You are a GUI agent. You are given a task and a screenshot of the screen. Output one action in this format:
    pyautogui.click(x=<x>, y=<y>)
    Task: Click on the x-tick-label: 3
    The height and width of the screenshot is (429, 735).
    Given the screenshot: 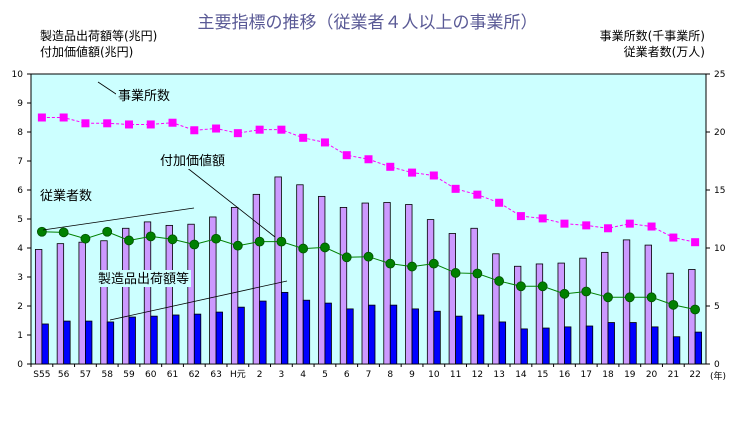 What is the action you would take?
    pyautogui.click(x=282, y=375)
    